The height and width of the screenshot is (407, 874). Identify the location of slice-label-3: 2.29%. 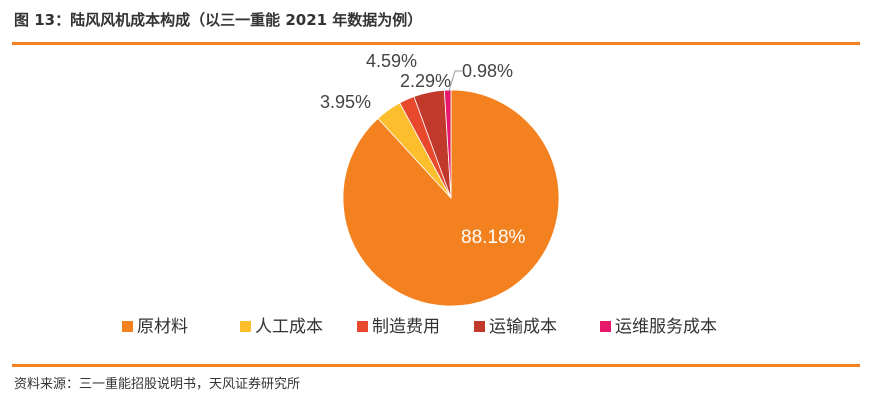
(425, 81).